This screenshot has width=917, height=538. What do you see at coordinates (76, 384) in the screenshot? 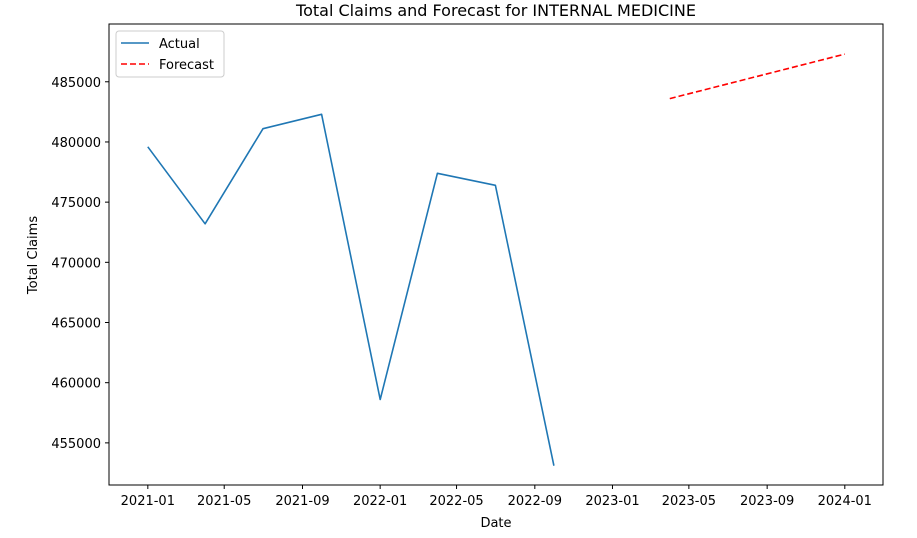
I see `y-tick-label: 460000` at bounding box center [76, 384].